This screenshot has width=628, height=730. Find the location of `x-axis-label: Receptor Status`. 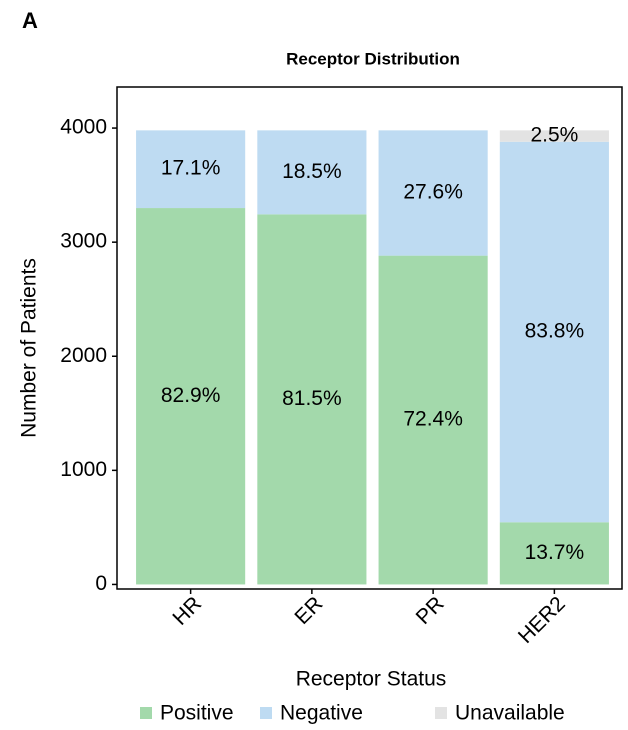

x-axis-label: Receptor Status is located at coordinates (371, 679).